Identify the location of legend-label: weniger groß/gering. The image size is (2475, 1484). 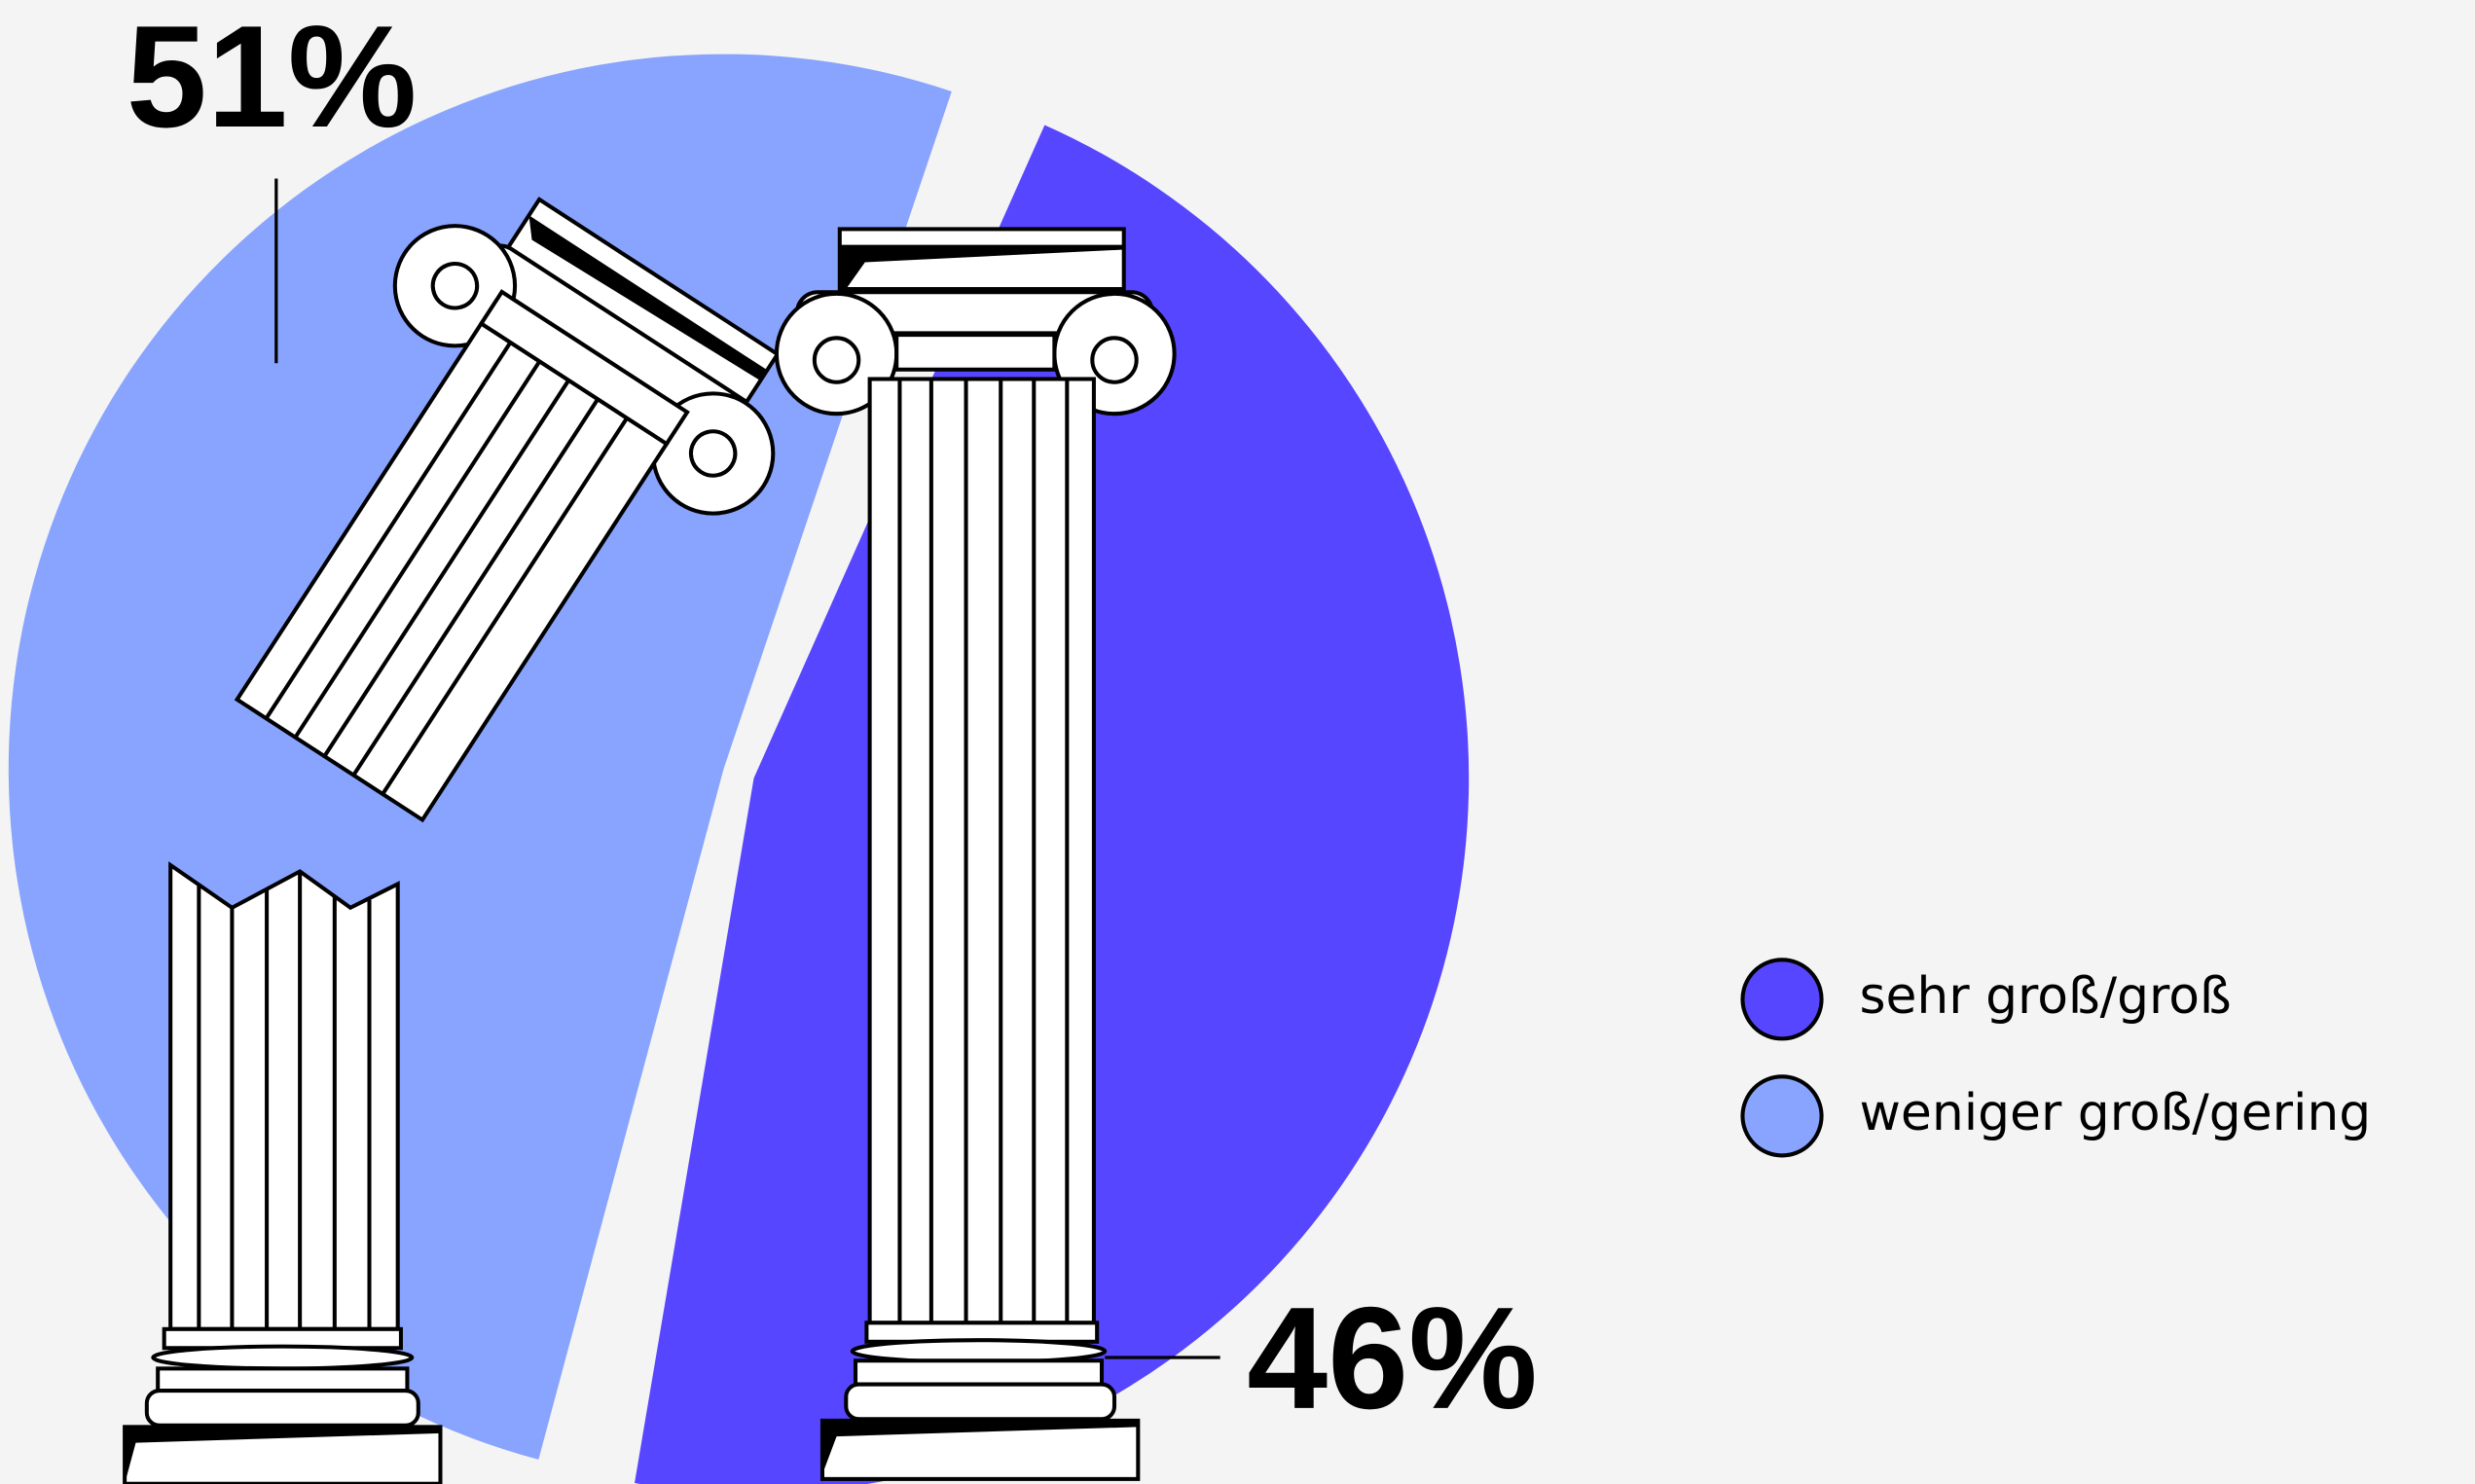
(2115, 1113).